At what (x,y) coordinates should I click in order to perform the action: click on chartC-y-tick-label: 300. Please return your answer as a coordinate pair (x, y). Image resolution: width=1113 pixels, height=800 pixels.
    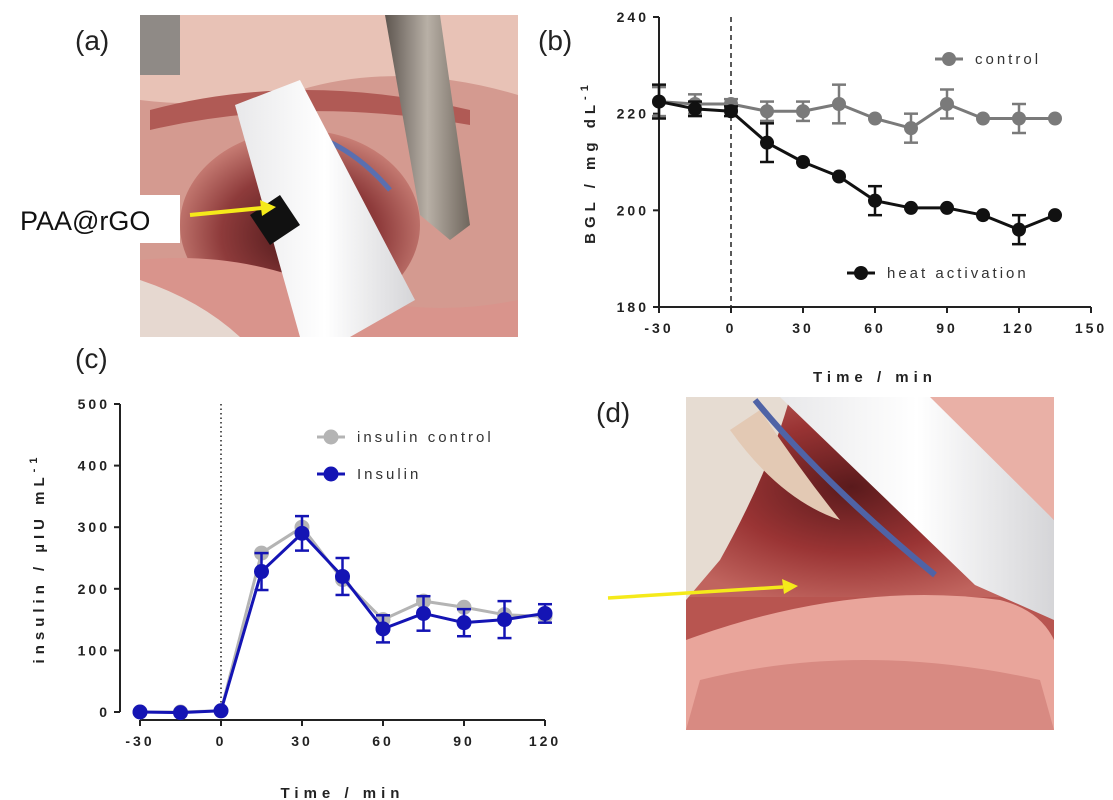
    Looking at the image, I should click on (94, 527).